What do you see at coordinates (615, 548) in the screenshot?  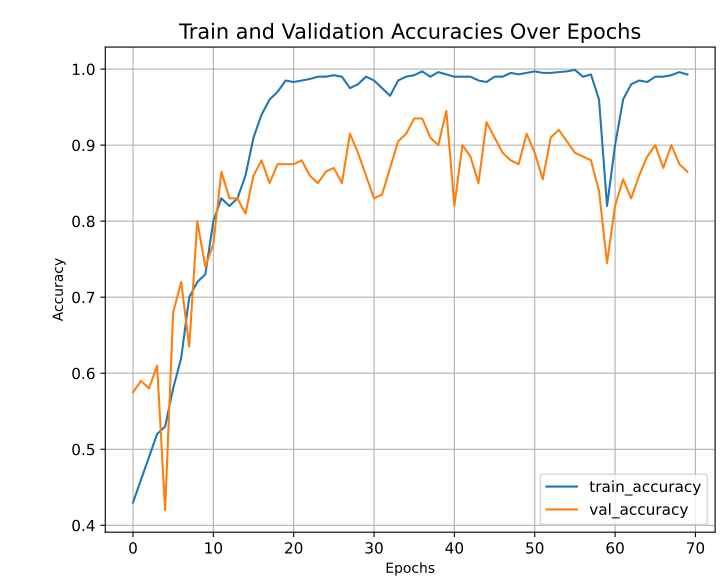 I see `x-tick-label: 60` at bounding box center [615, 548].